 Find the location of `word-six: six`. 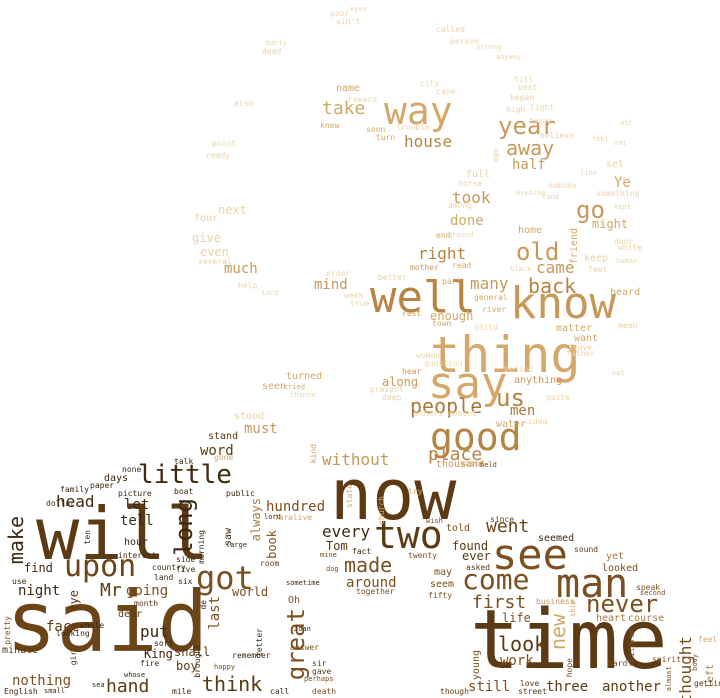

word-six: six is located at coordinates (185, 581).